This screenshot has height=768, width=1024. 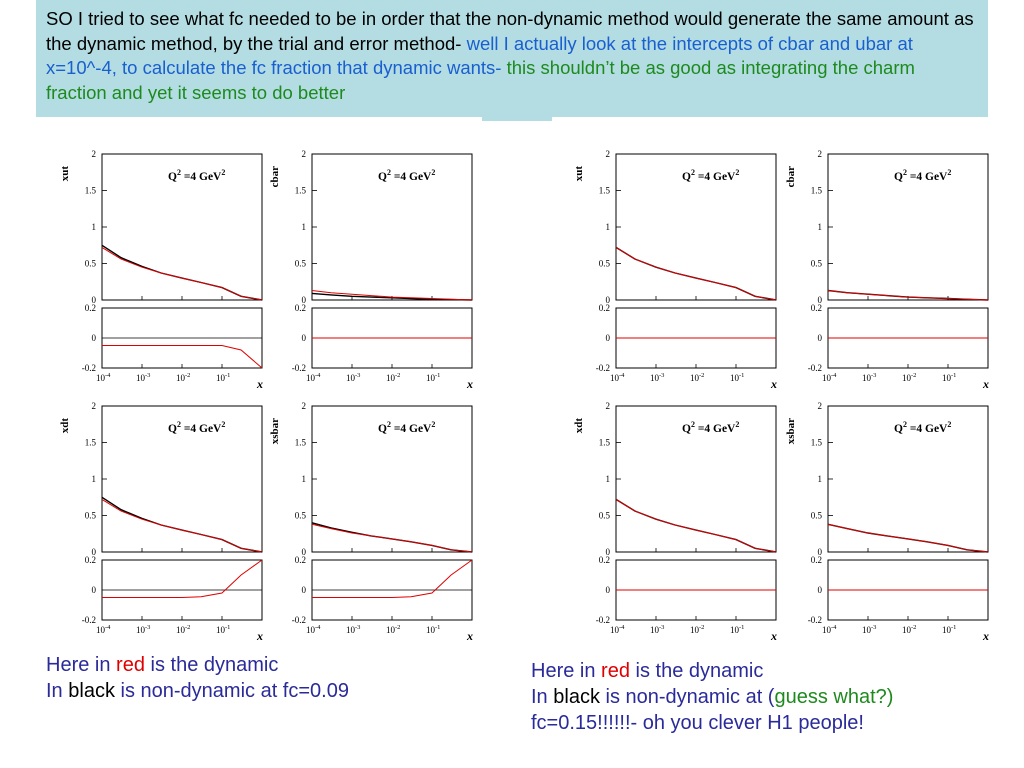 I want to click on caption-right-green: guess what?), so click(x=834, y=697).